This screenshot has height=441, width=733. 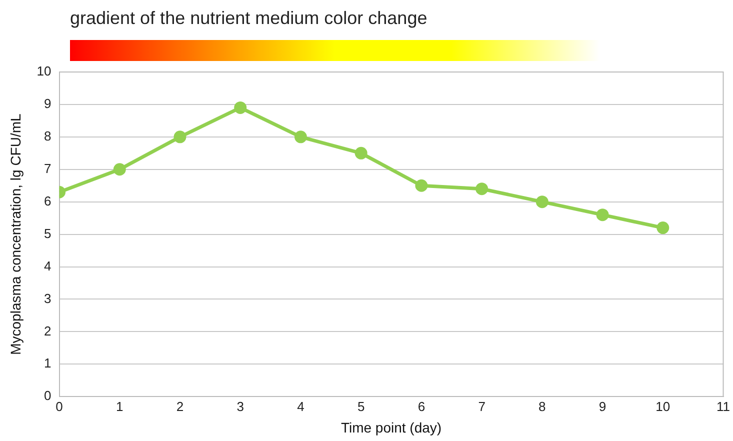 I want to click on y-tick-label: 6, so click(x=48, y=200).